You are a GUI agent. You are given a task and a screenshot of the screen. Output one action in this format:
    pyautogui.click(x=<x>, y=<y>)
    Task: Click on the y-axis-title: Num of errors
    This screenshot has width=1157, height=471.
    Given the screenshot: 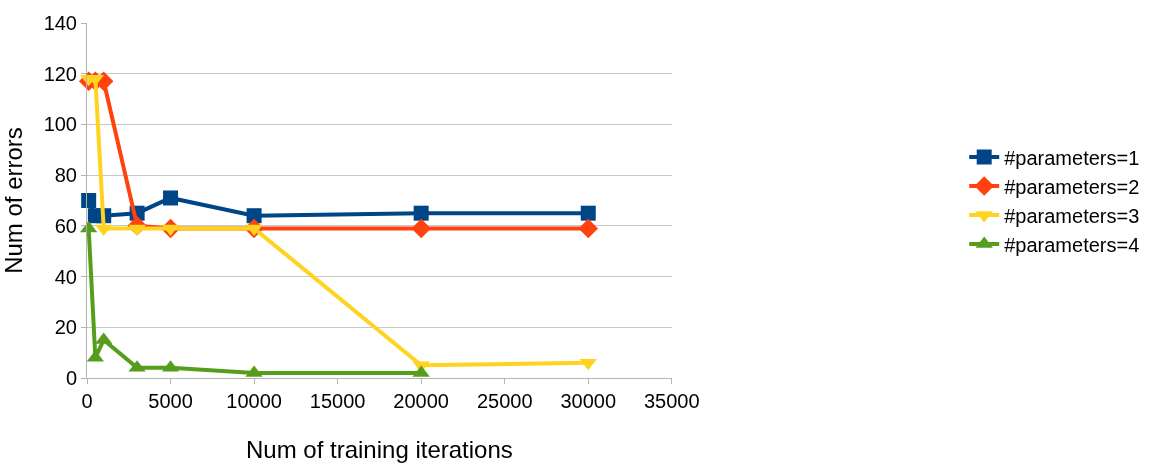 What is the action you would take?
    pyautogui.click(x=13, y=200)
    